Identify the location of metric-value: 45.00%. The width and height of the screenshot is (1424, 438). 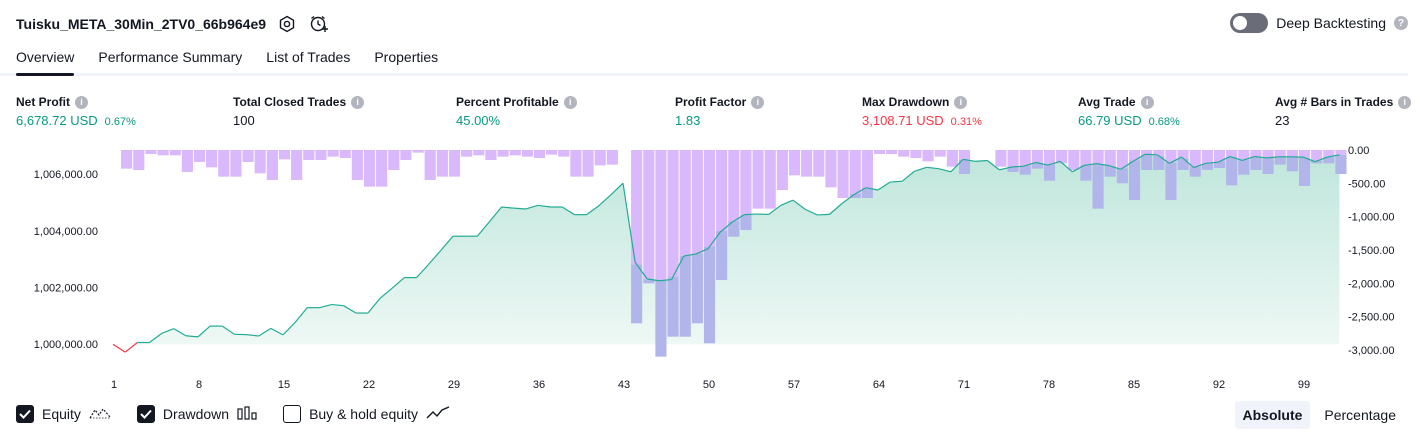
(478, 120).